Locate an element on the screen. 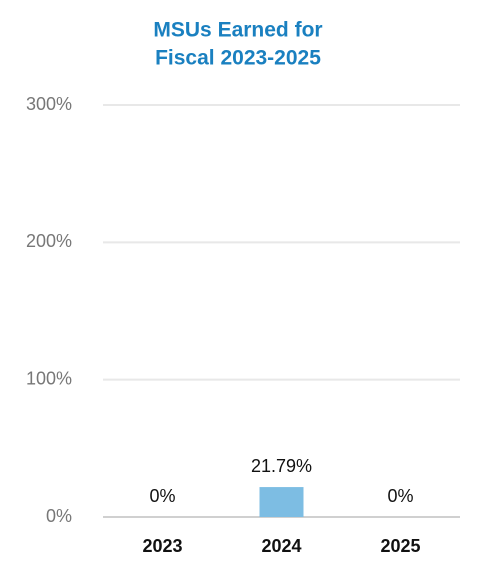  bar is located at coordinates (281, 502).